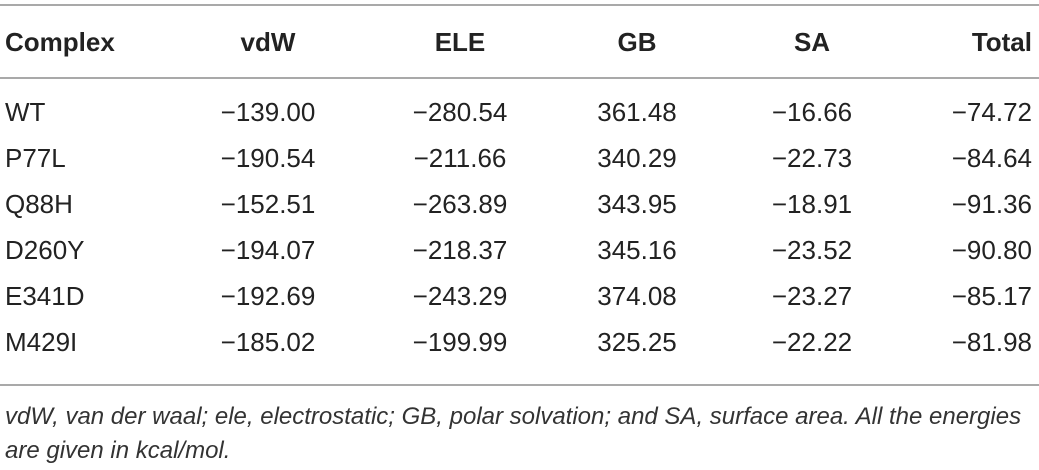  Describe the element at coordinates (812, 42) in the screenshot. I see `header-cell: SA` at that location.